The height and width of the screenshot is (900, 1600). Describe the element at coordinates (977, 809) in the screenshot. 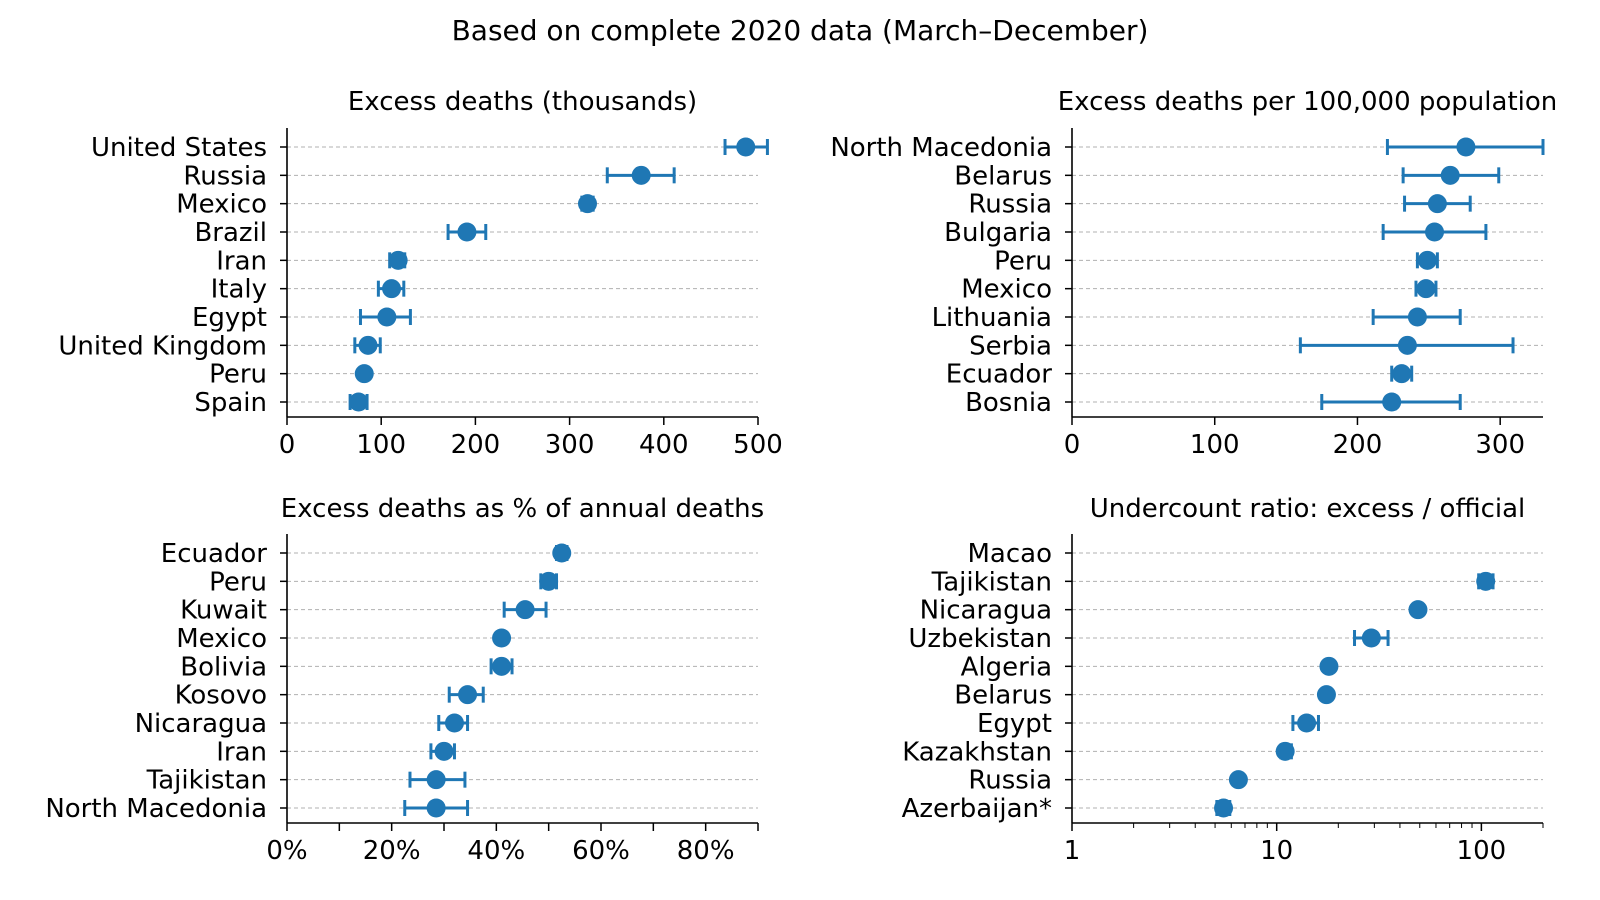

I see `ytick-label: Azerbaijan*` at that location.